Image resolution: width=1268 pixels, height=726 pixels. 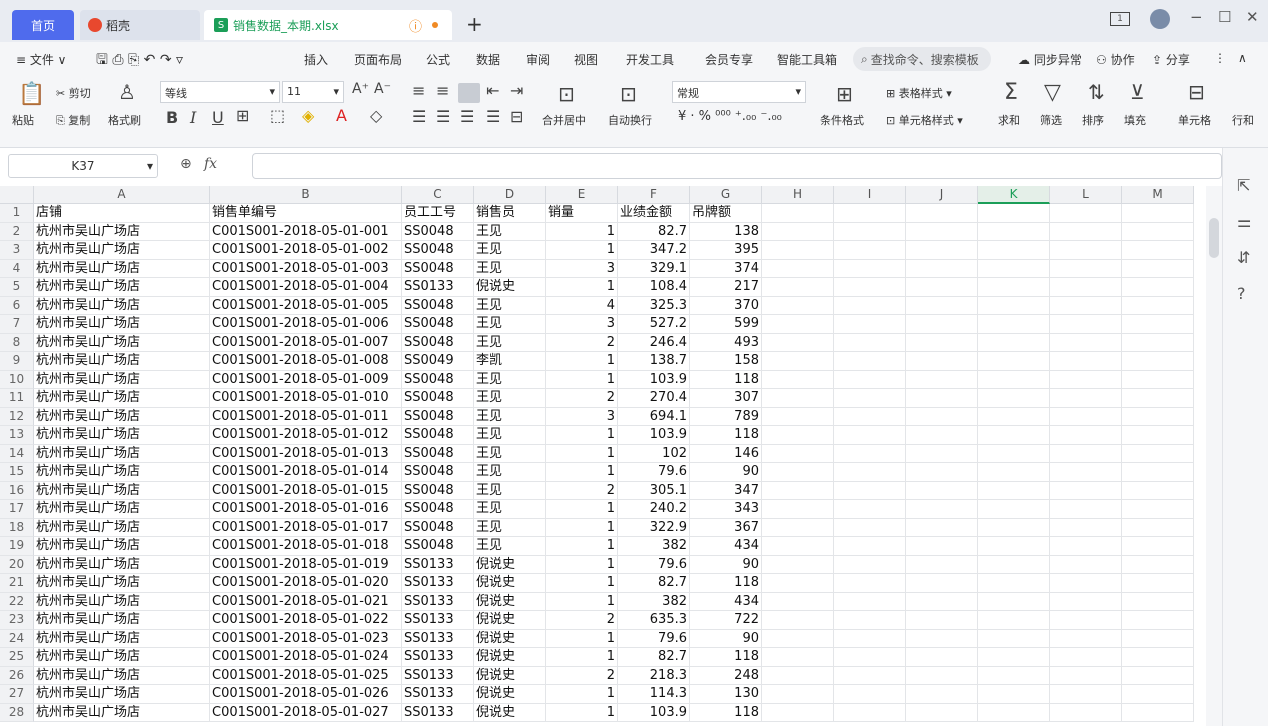 What do you see at coordinates (122, 213) in the screenshot?
I see `cell-a1: 店铺` at bounding box center [122, 213].